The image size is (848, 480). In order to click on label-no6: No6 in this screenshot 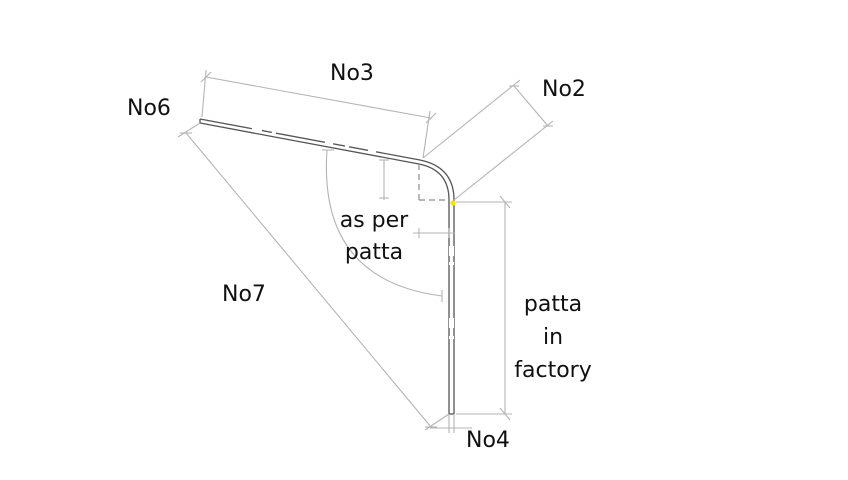, I will do `click(149, 108)`.